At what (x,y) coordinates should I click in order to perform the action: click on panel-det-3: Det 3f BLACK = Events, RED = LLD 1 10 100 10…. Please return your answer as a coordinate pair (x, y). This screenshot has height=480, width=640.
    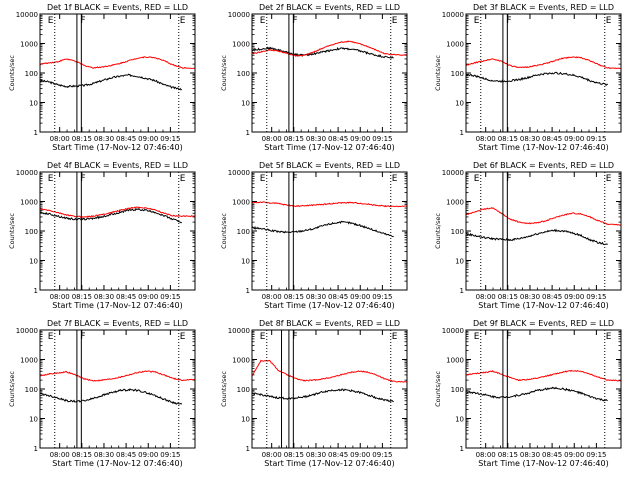
    Looking at the image, I should click on (528, 77).